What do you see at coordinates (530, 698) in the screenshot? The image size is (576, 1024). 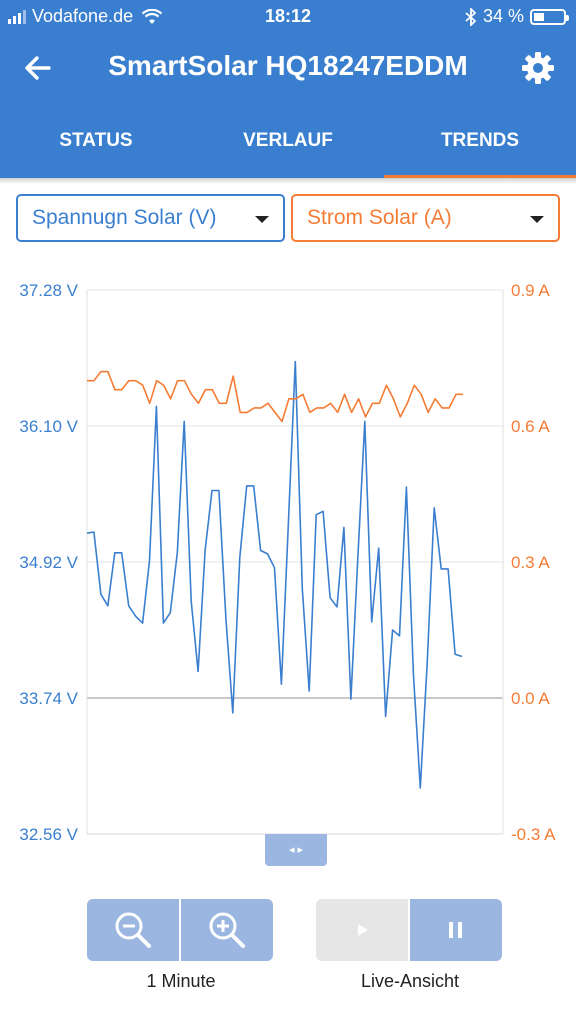 I see `right-axis-tick-label: 0.0 A` at bounding box center [530, 698].